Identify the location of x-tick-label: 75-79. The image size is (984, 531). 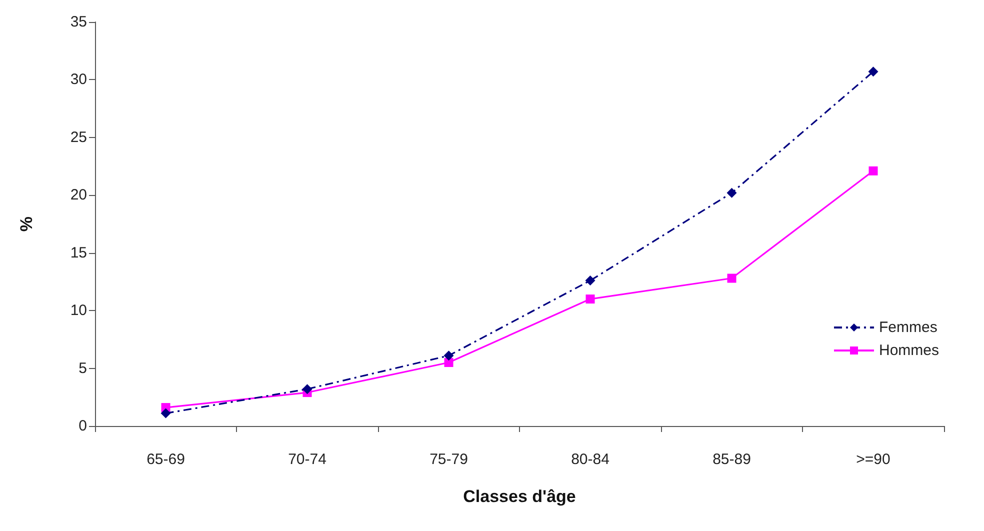
(449, 459).